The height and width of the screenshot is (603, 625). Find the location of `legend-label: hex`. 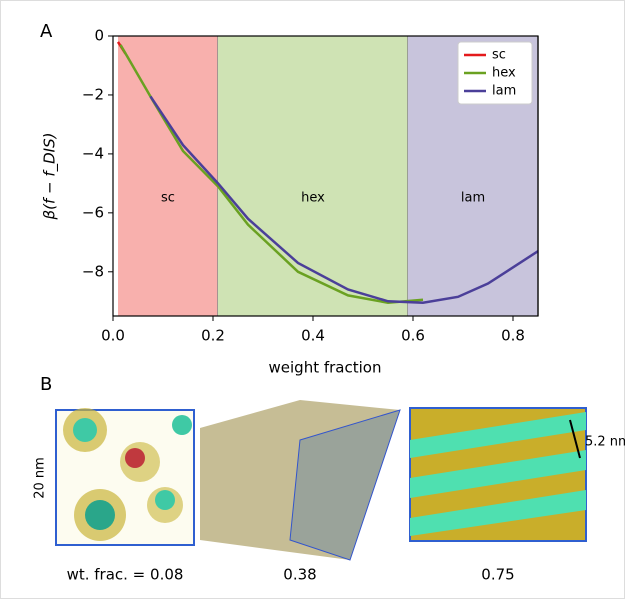

legend-label: hex is located at coordinates (504, 73).